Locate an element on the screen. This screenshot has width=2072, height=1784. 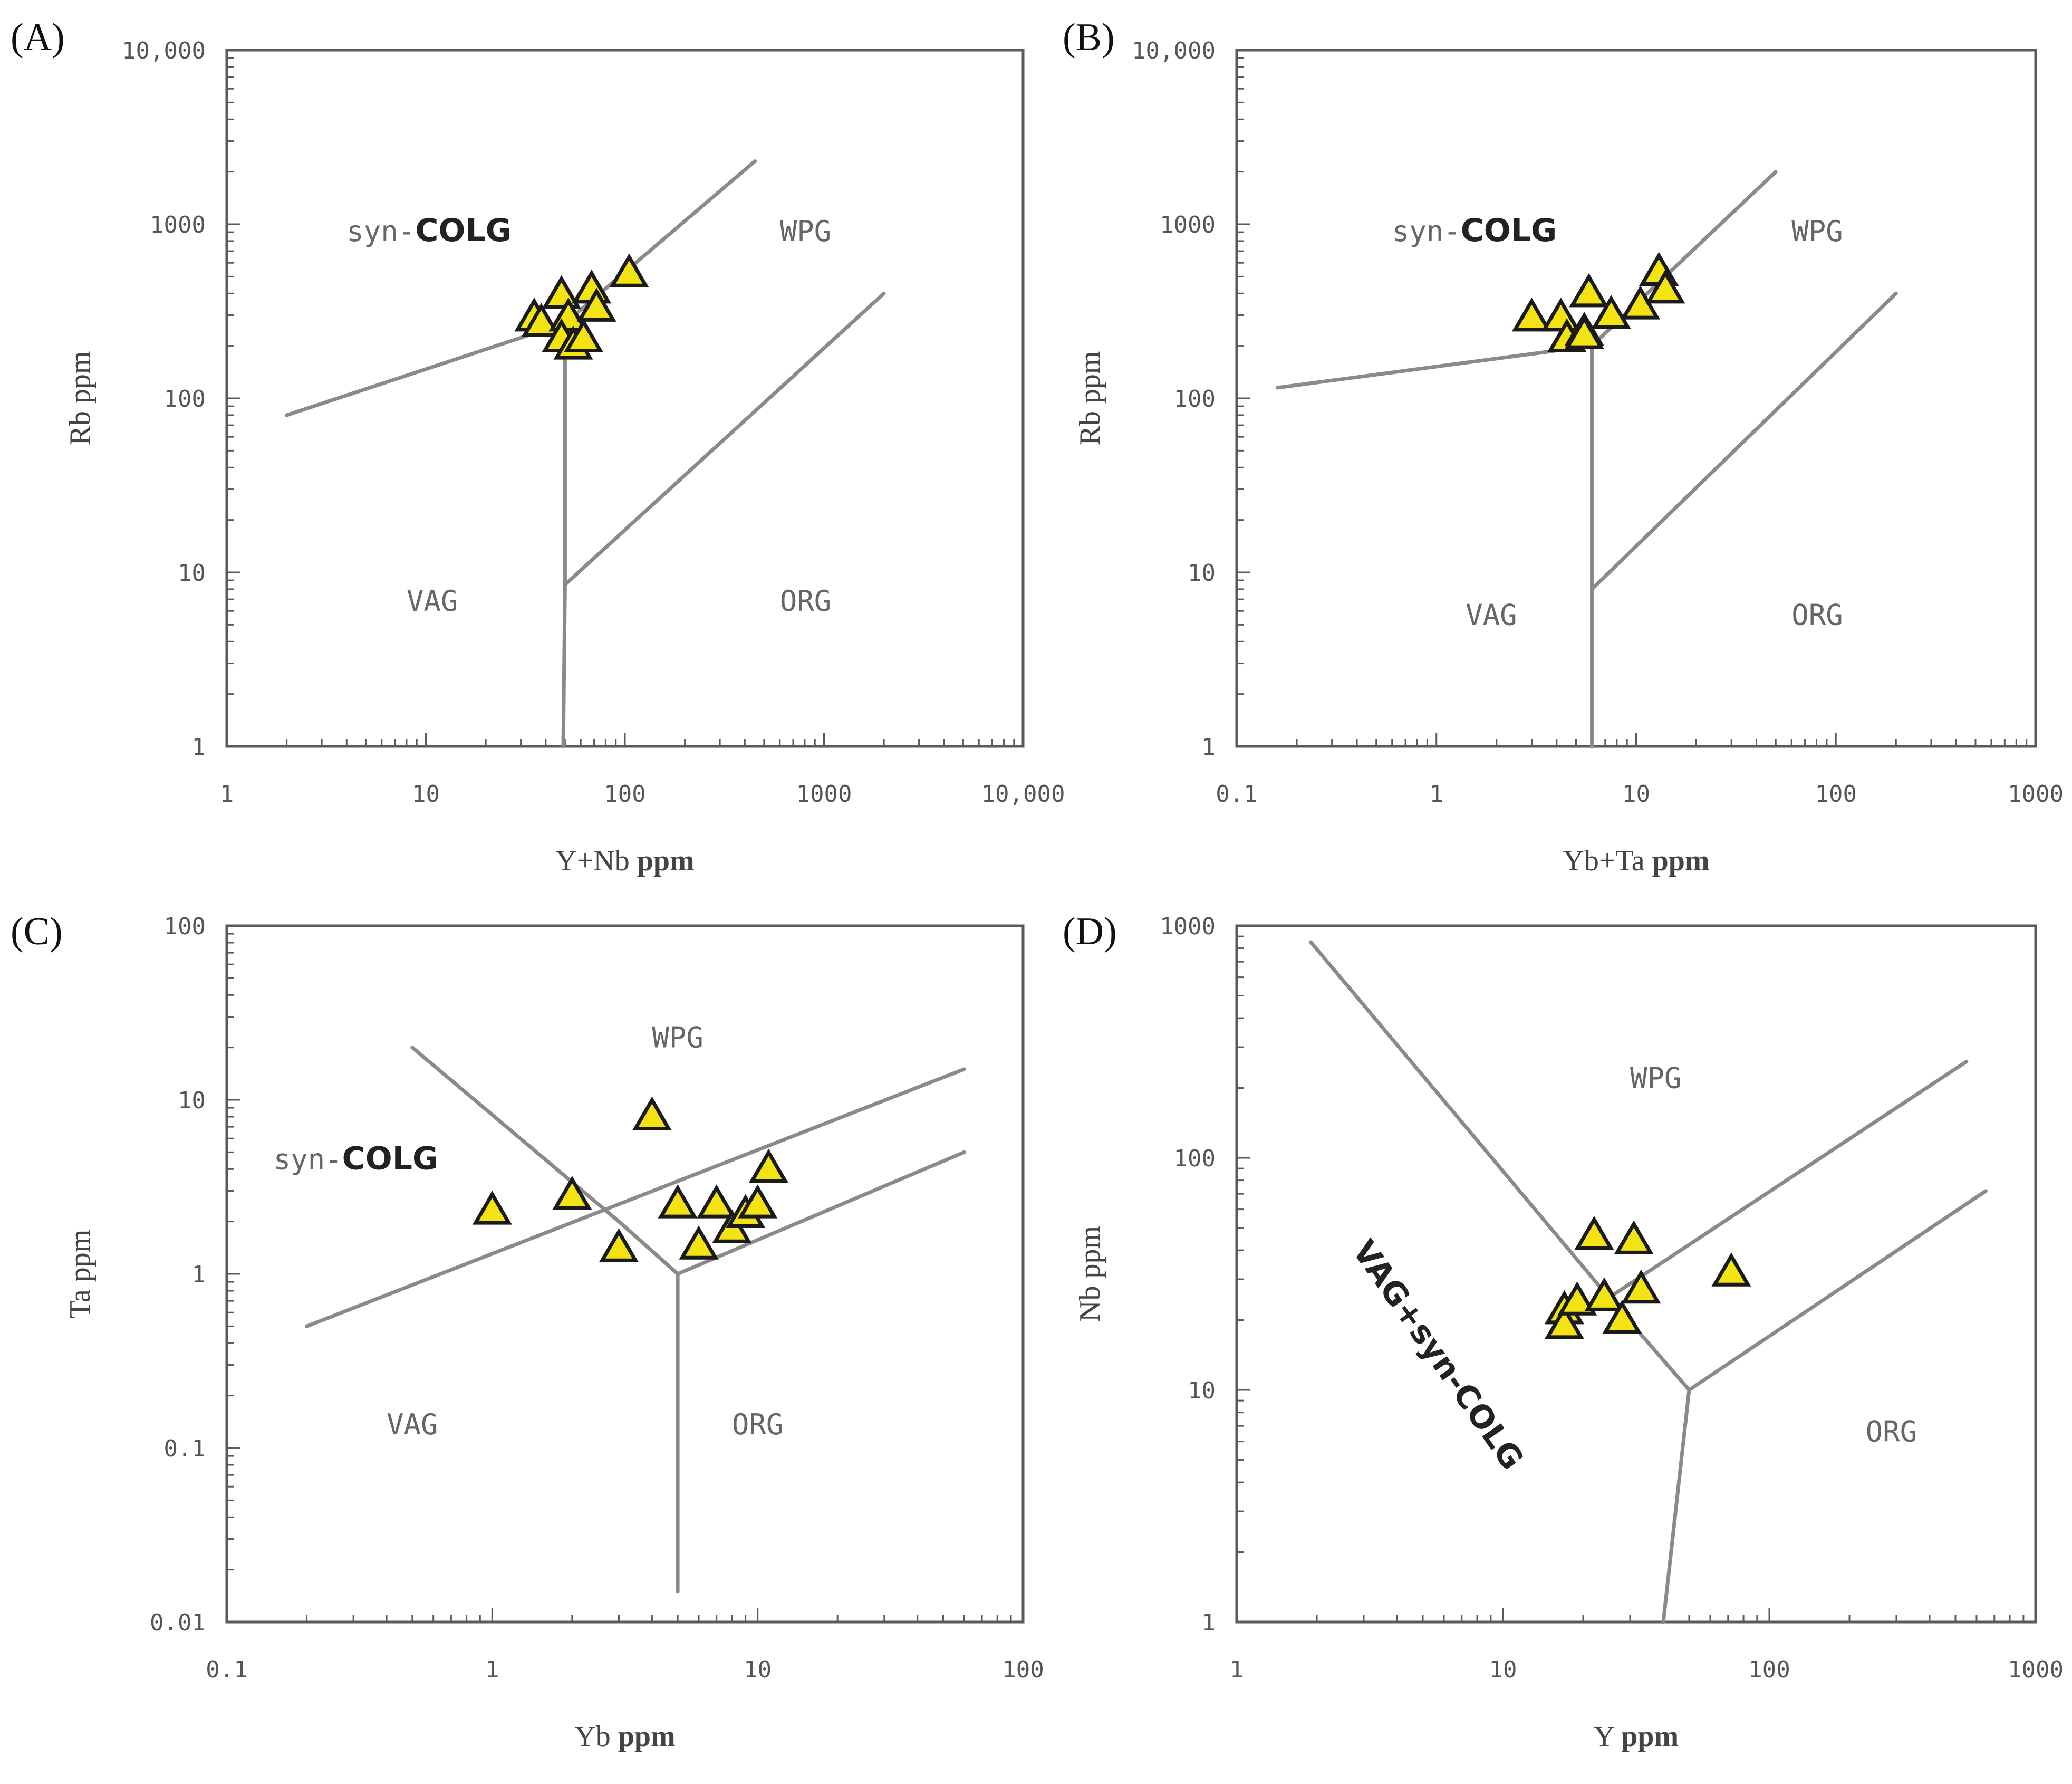
y-tick-label: 1 is located at coordinates (199, 1274).